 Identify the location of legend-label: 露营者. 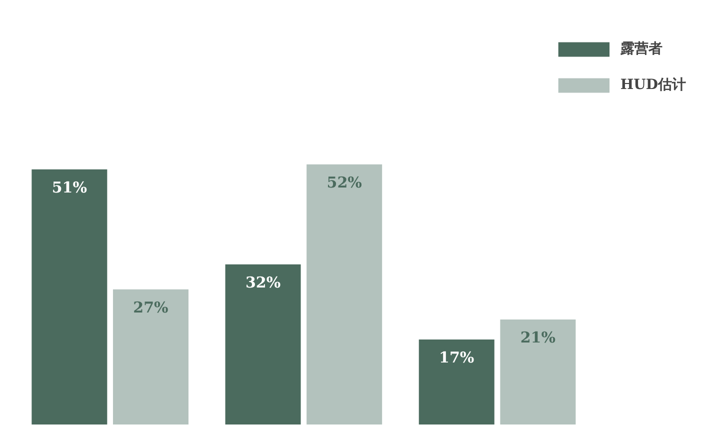
(641, 49).